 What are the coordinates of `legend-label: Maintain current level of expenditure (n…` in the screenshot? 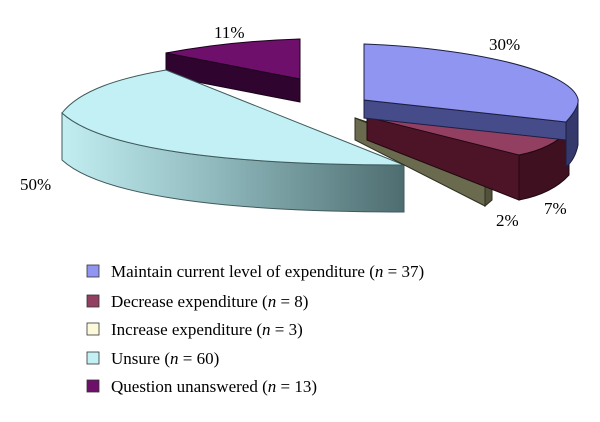 It's located at (267, 271).